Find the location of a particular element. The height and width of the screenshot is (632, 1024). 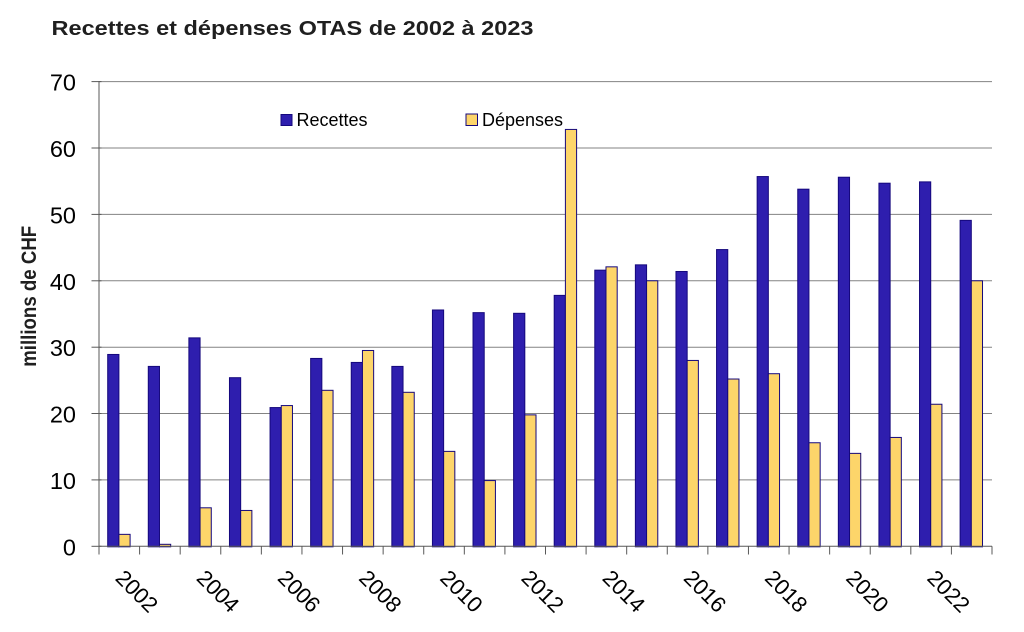

svg-text: Recettes is located at coordinates (332, 120).